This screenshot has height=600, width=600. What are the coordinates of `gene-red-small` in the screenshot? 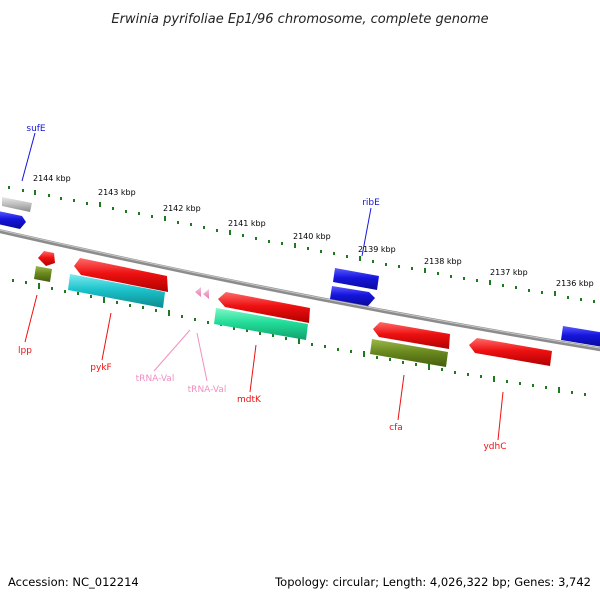 It's located at (46, 258).